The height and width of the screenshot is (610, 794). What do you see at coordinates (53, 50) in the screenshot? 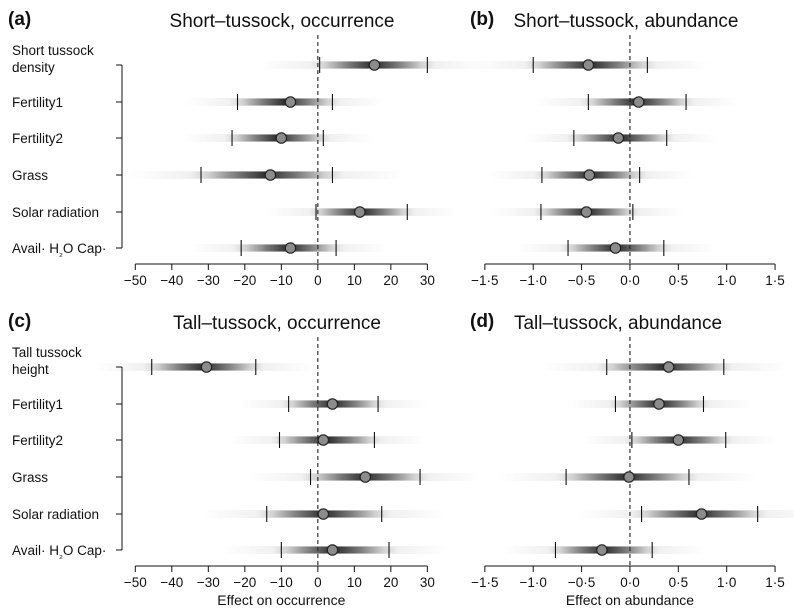
I see `row-label: Short tussock` at bounding box center [53, 50].